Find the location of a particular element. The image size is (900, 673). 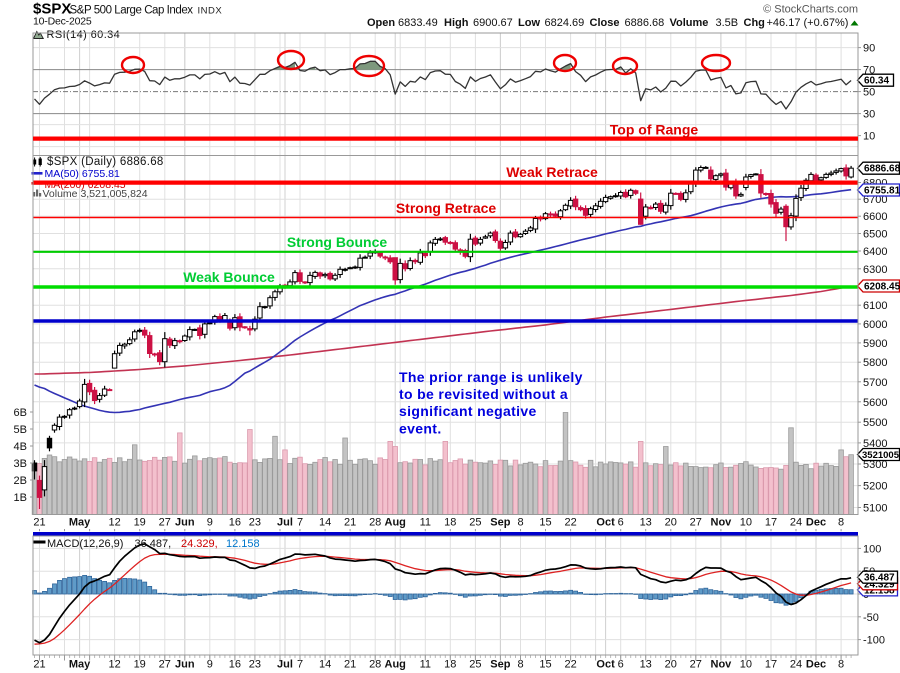

svg-text: to be revisited without a is located at coordinates (483, 394).